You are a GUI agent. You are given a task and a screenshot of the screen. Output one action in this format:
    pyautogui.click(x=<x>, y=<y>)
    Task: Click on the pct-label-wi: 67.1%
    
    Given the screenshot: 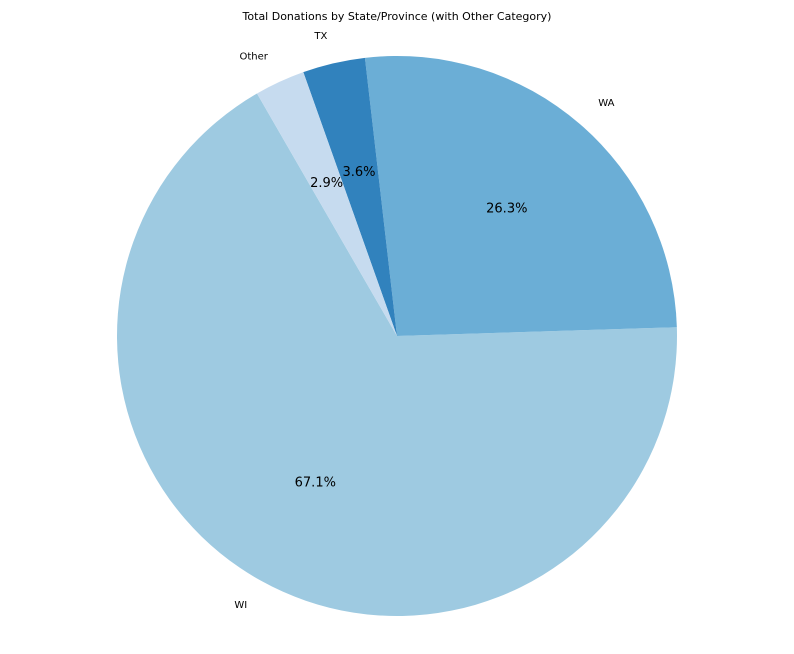 What is the action you would take?
    pyautogui.click(x=315, y=482)
    